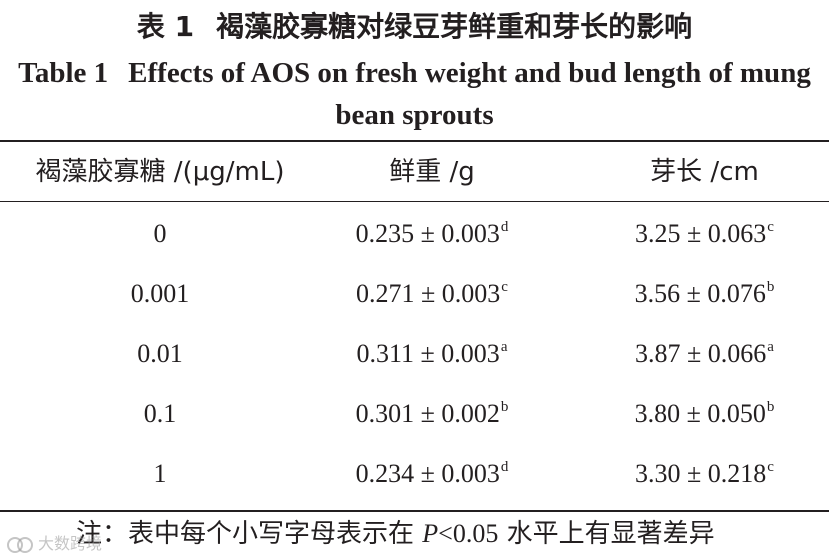 This screenshot has width=829, height=560. I want to click on cell-fresh-weight: 0.271 ± 0.003c, so click(432, 293).